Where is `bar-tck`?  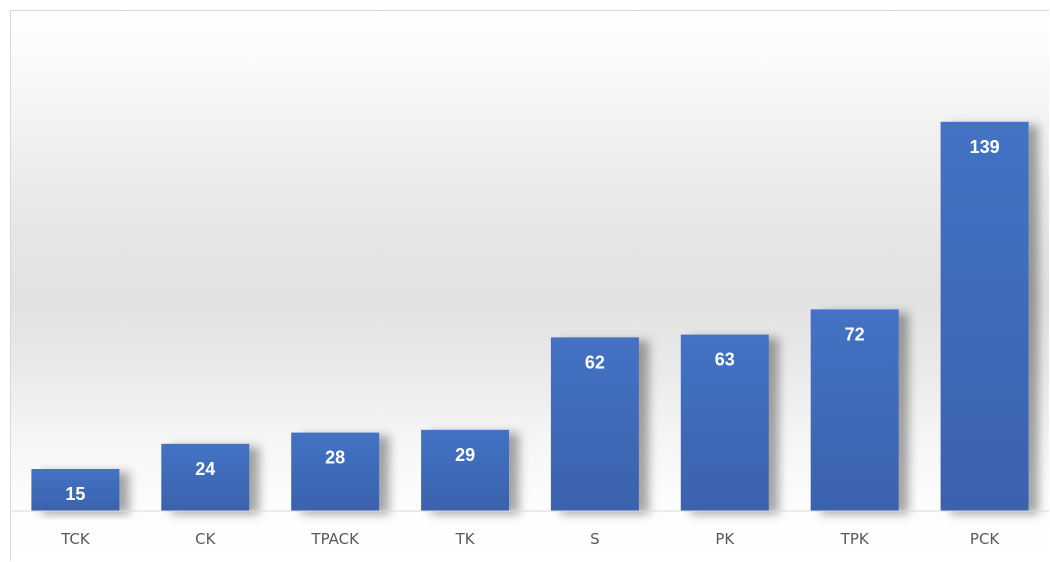
bar-tck is located at coordinates (75, 490).